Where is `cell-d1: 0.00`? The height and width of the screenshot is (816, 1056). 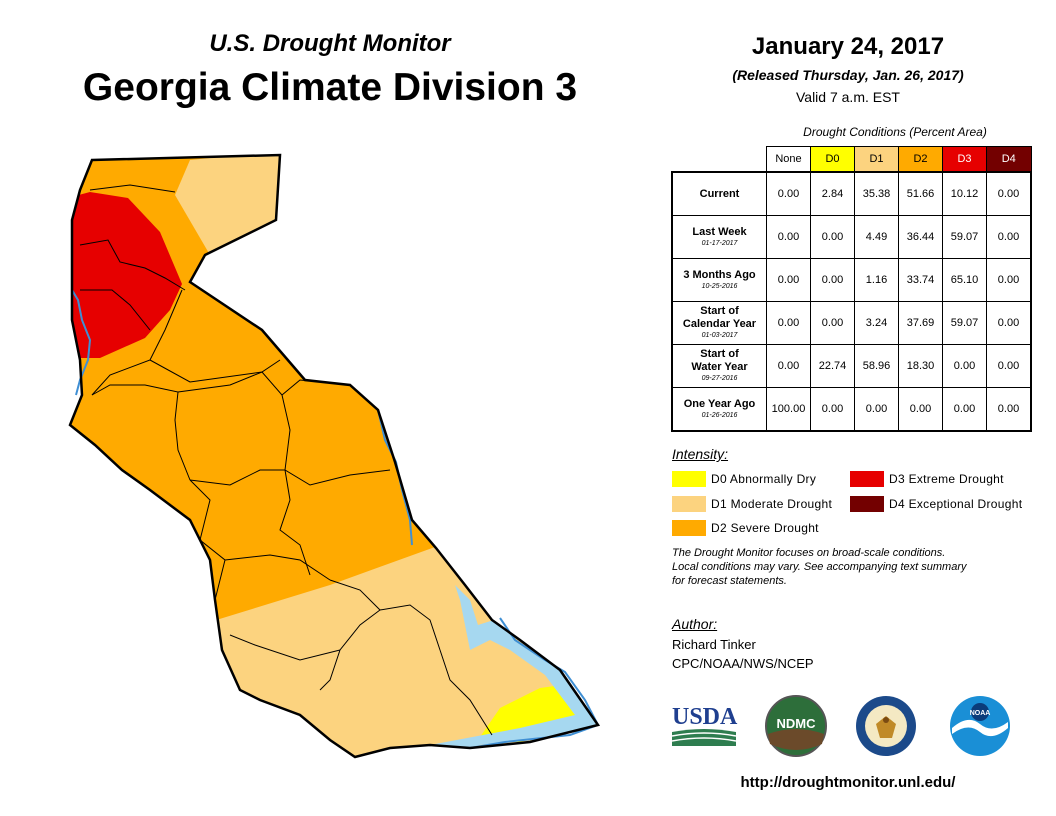
cell-d1: 0.00 is located at coordinates (876, 409).